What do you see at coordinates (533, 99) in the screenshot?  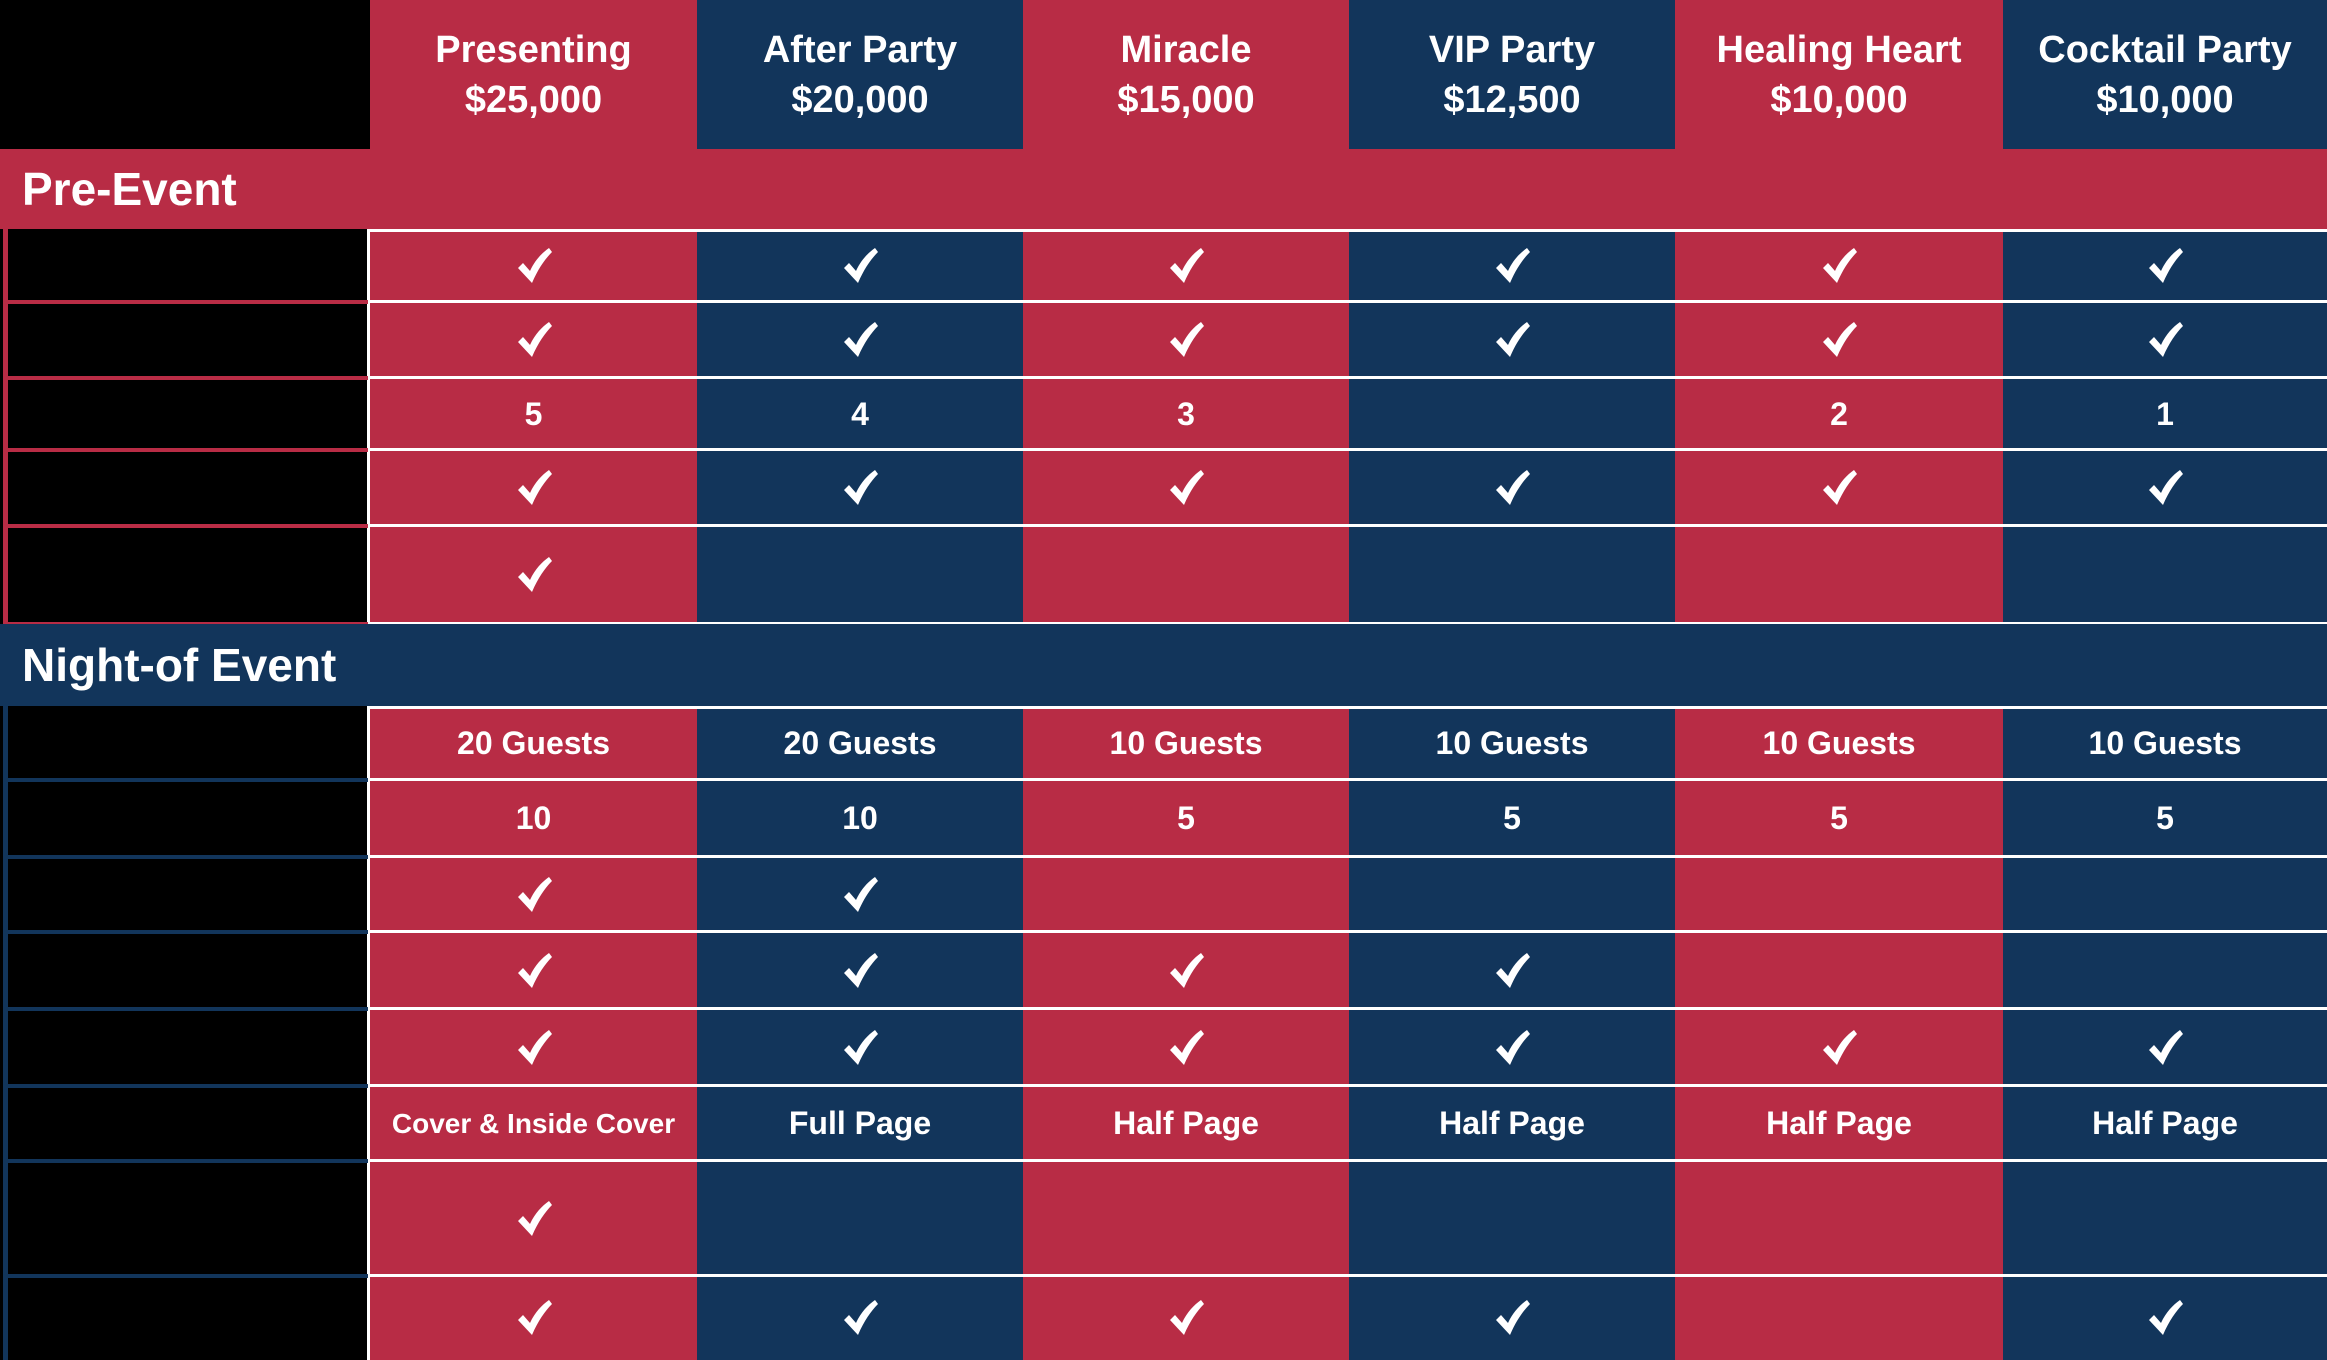 I see `tier-price: $25,000` at bounding box center [533, 99].